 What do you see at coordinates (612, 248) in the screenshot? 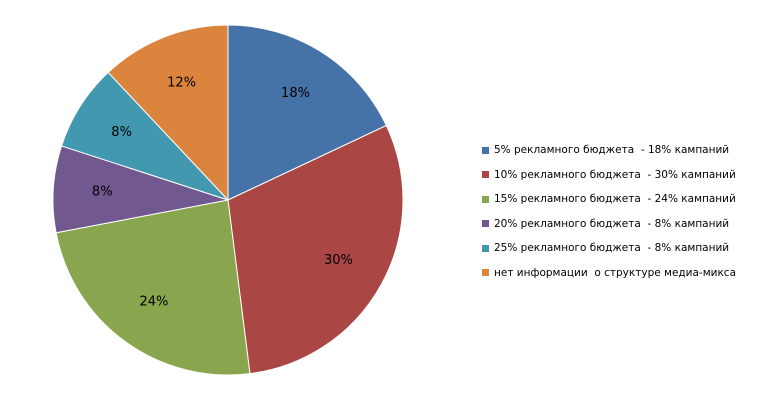
I see `legend-label: 25% рекламного бюджета - 8% кампаний` at bounding box center [612, 248].